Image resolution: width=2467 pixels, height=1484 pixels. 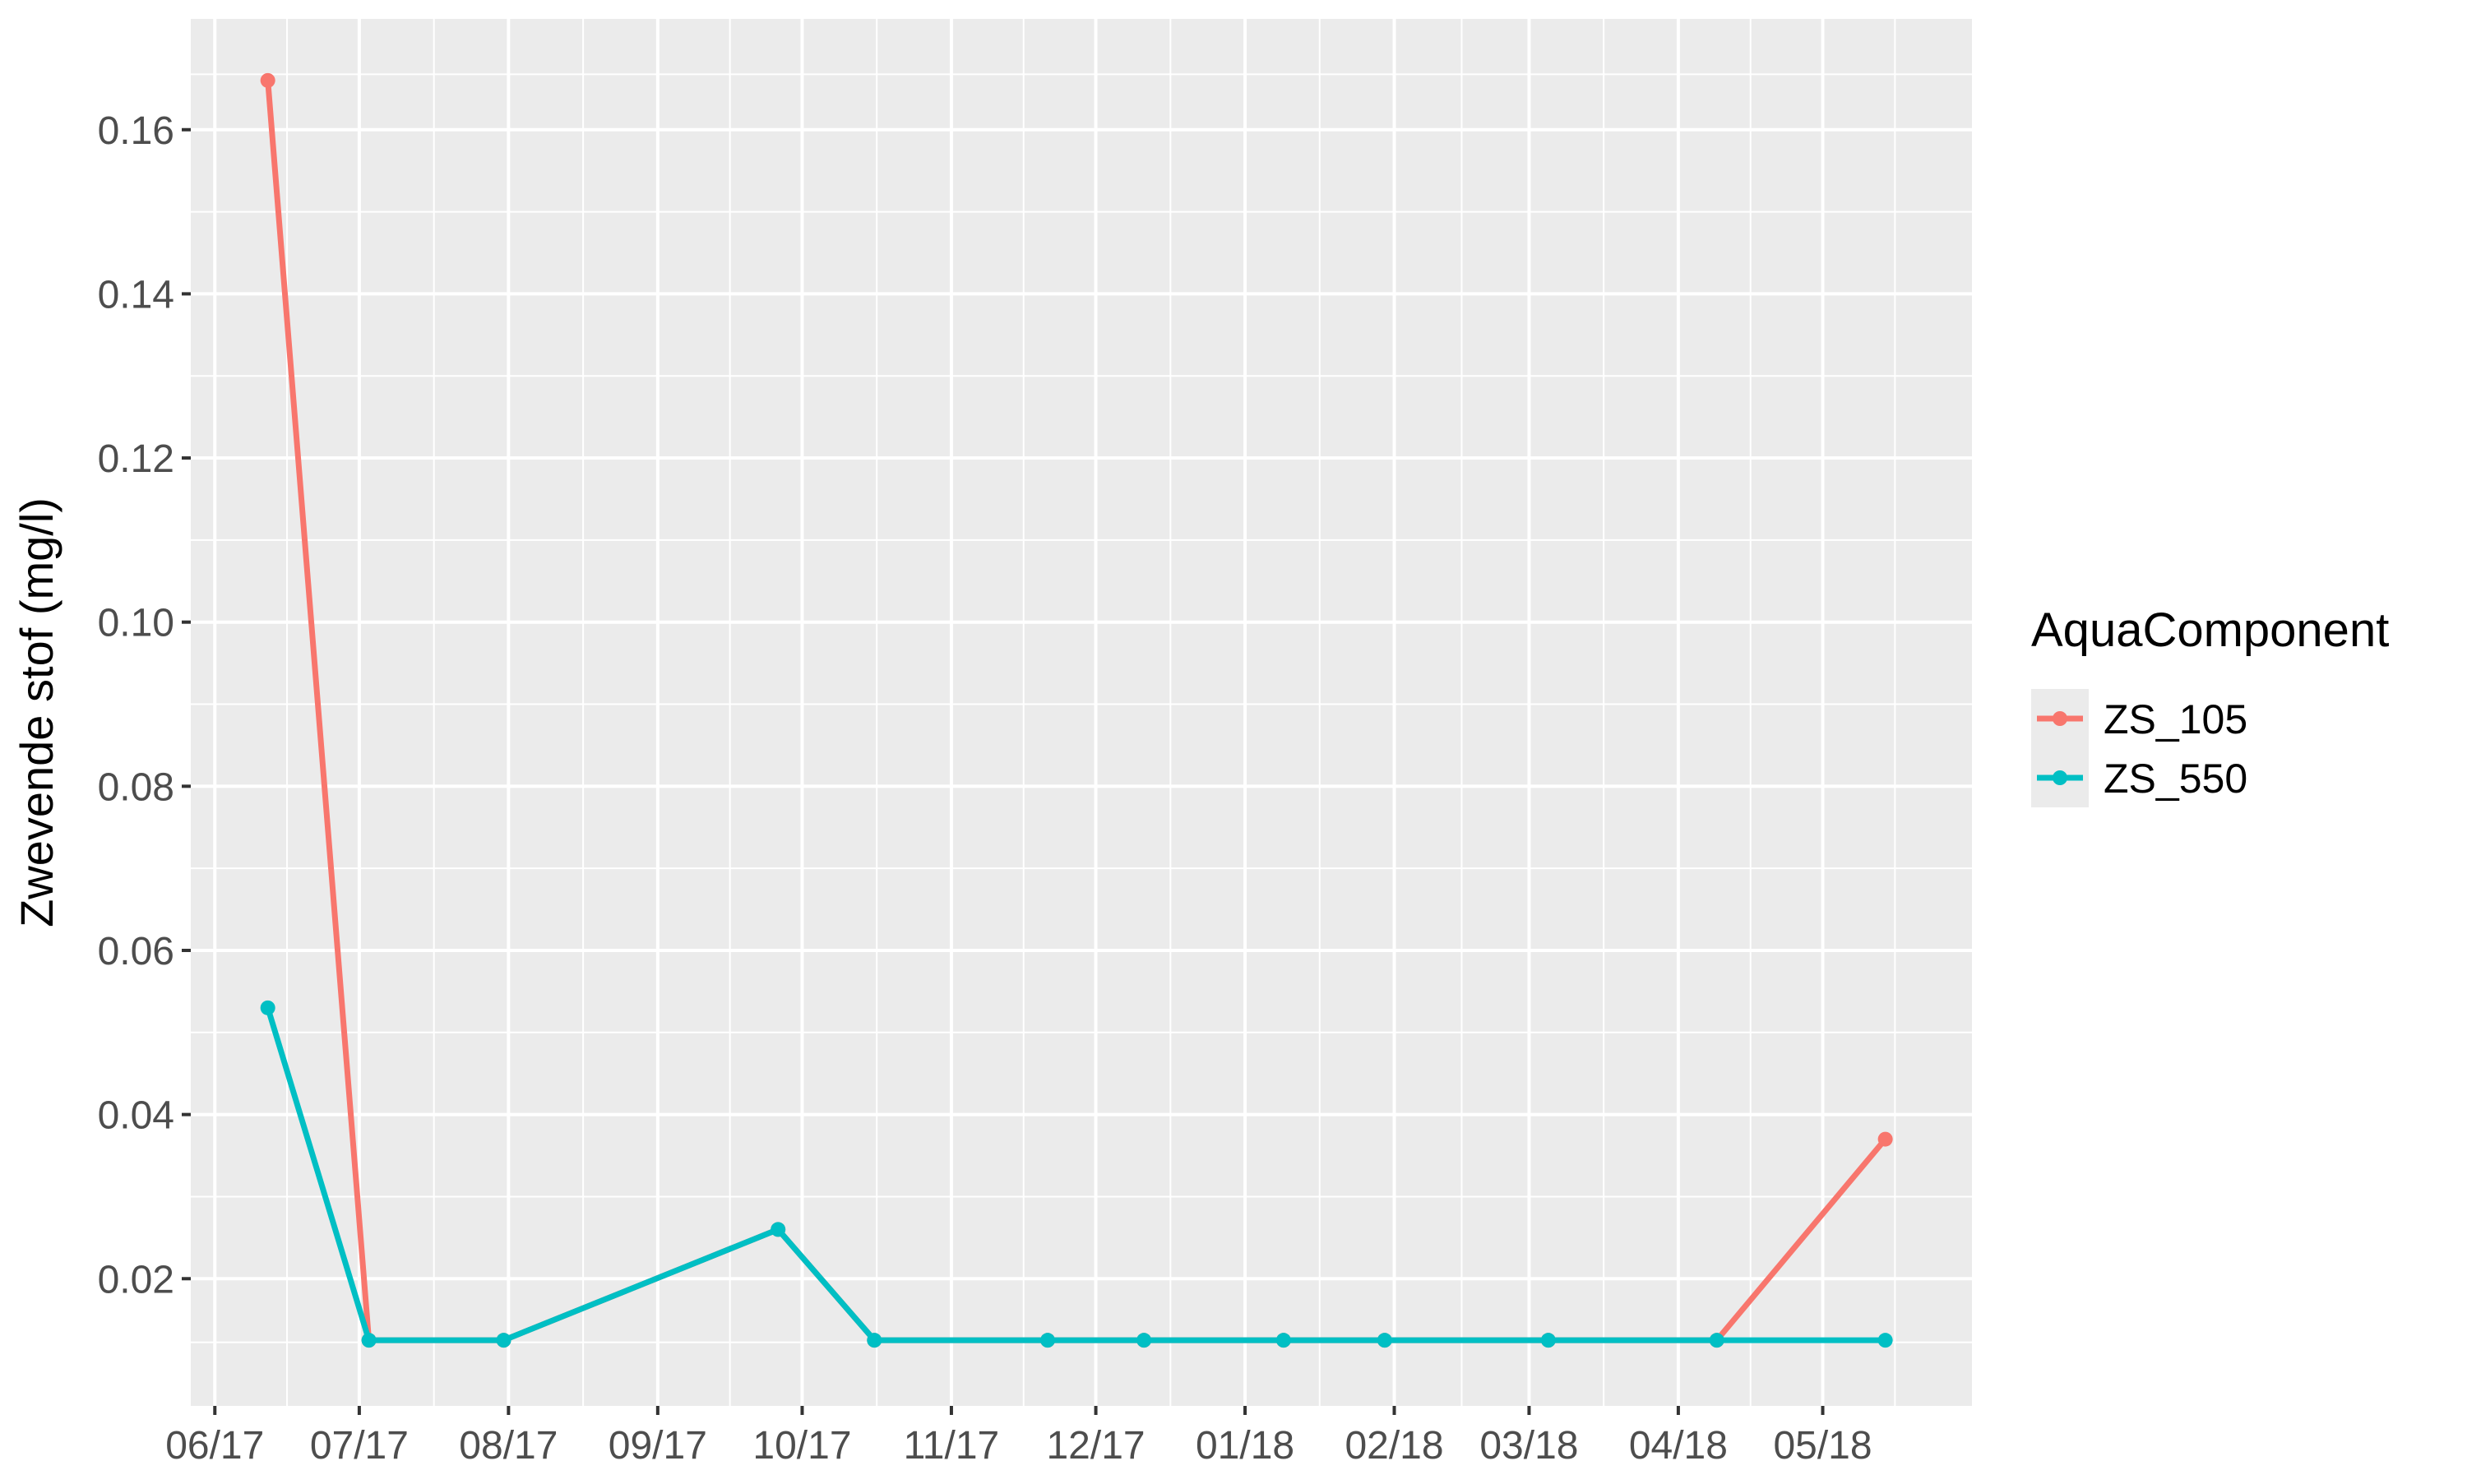 I want to click on x-tick-label: 06/17, so click(x=214, y=1446).